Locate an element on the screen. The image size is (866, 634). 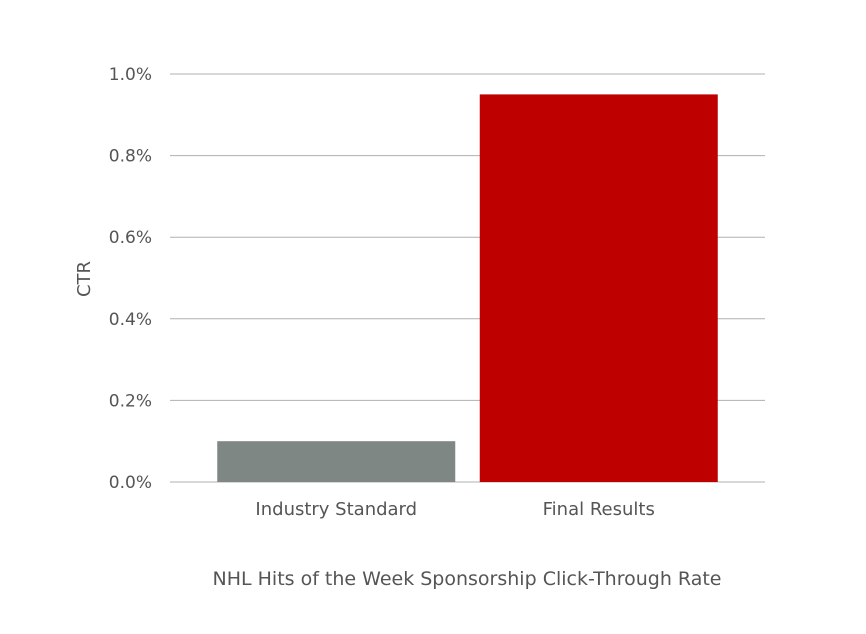
y-tick-label: 0.8% is located at coordinates (130, 157).